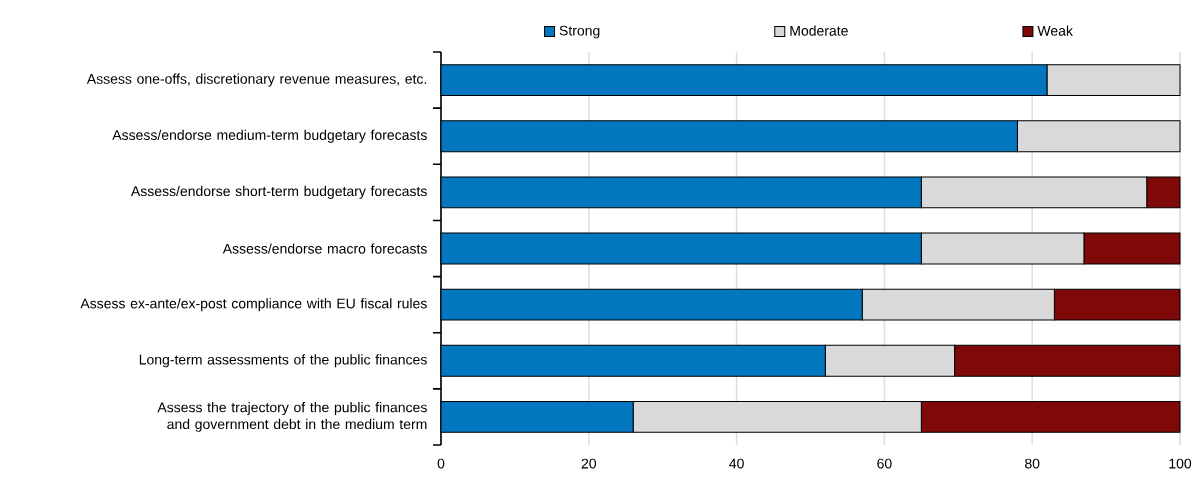 The width and height of the screenshot is (1194, 482). Describe the element at coordinates (256, 80) in the screenshot. I see `y-tick-label: Assess one-offs, discretionary revenue measures, etc.` at that location.